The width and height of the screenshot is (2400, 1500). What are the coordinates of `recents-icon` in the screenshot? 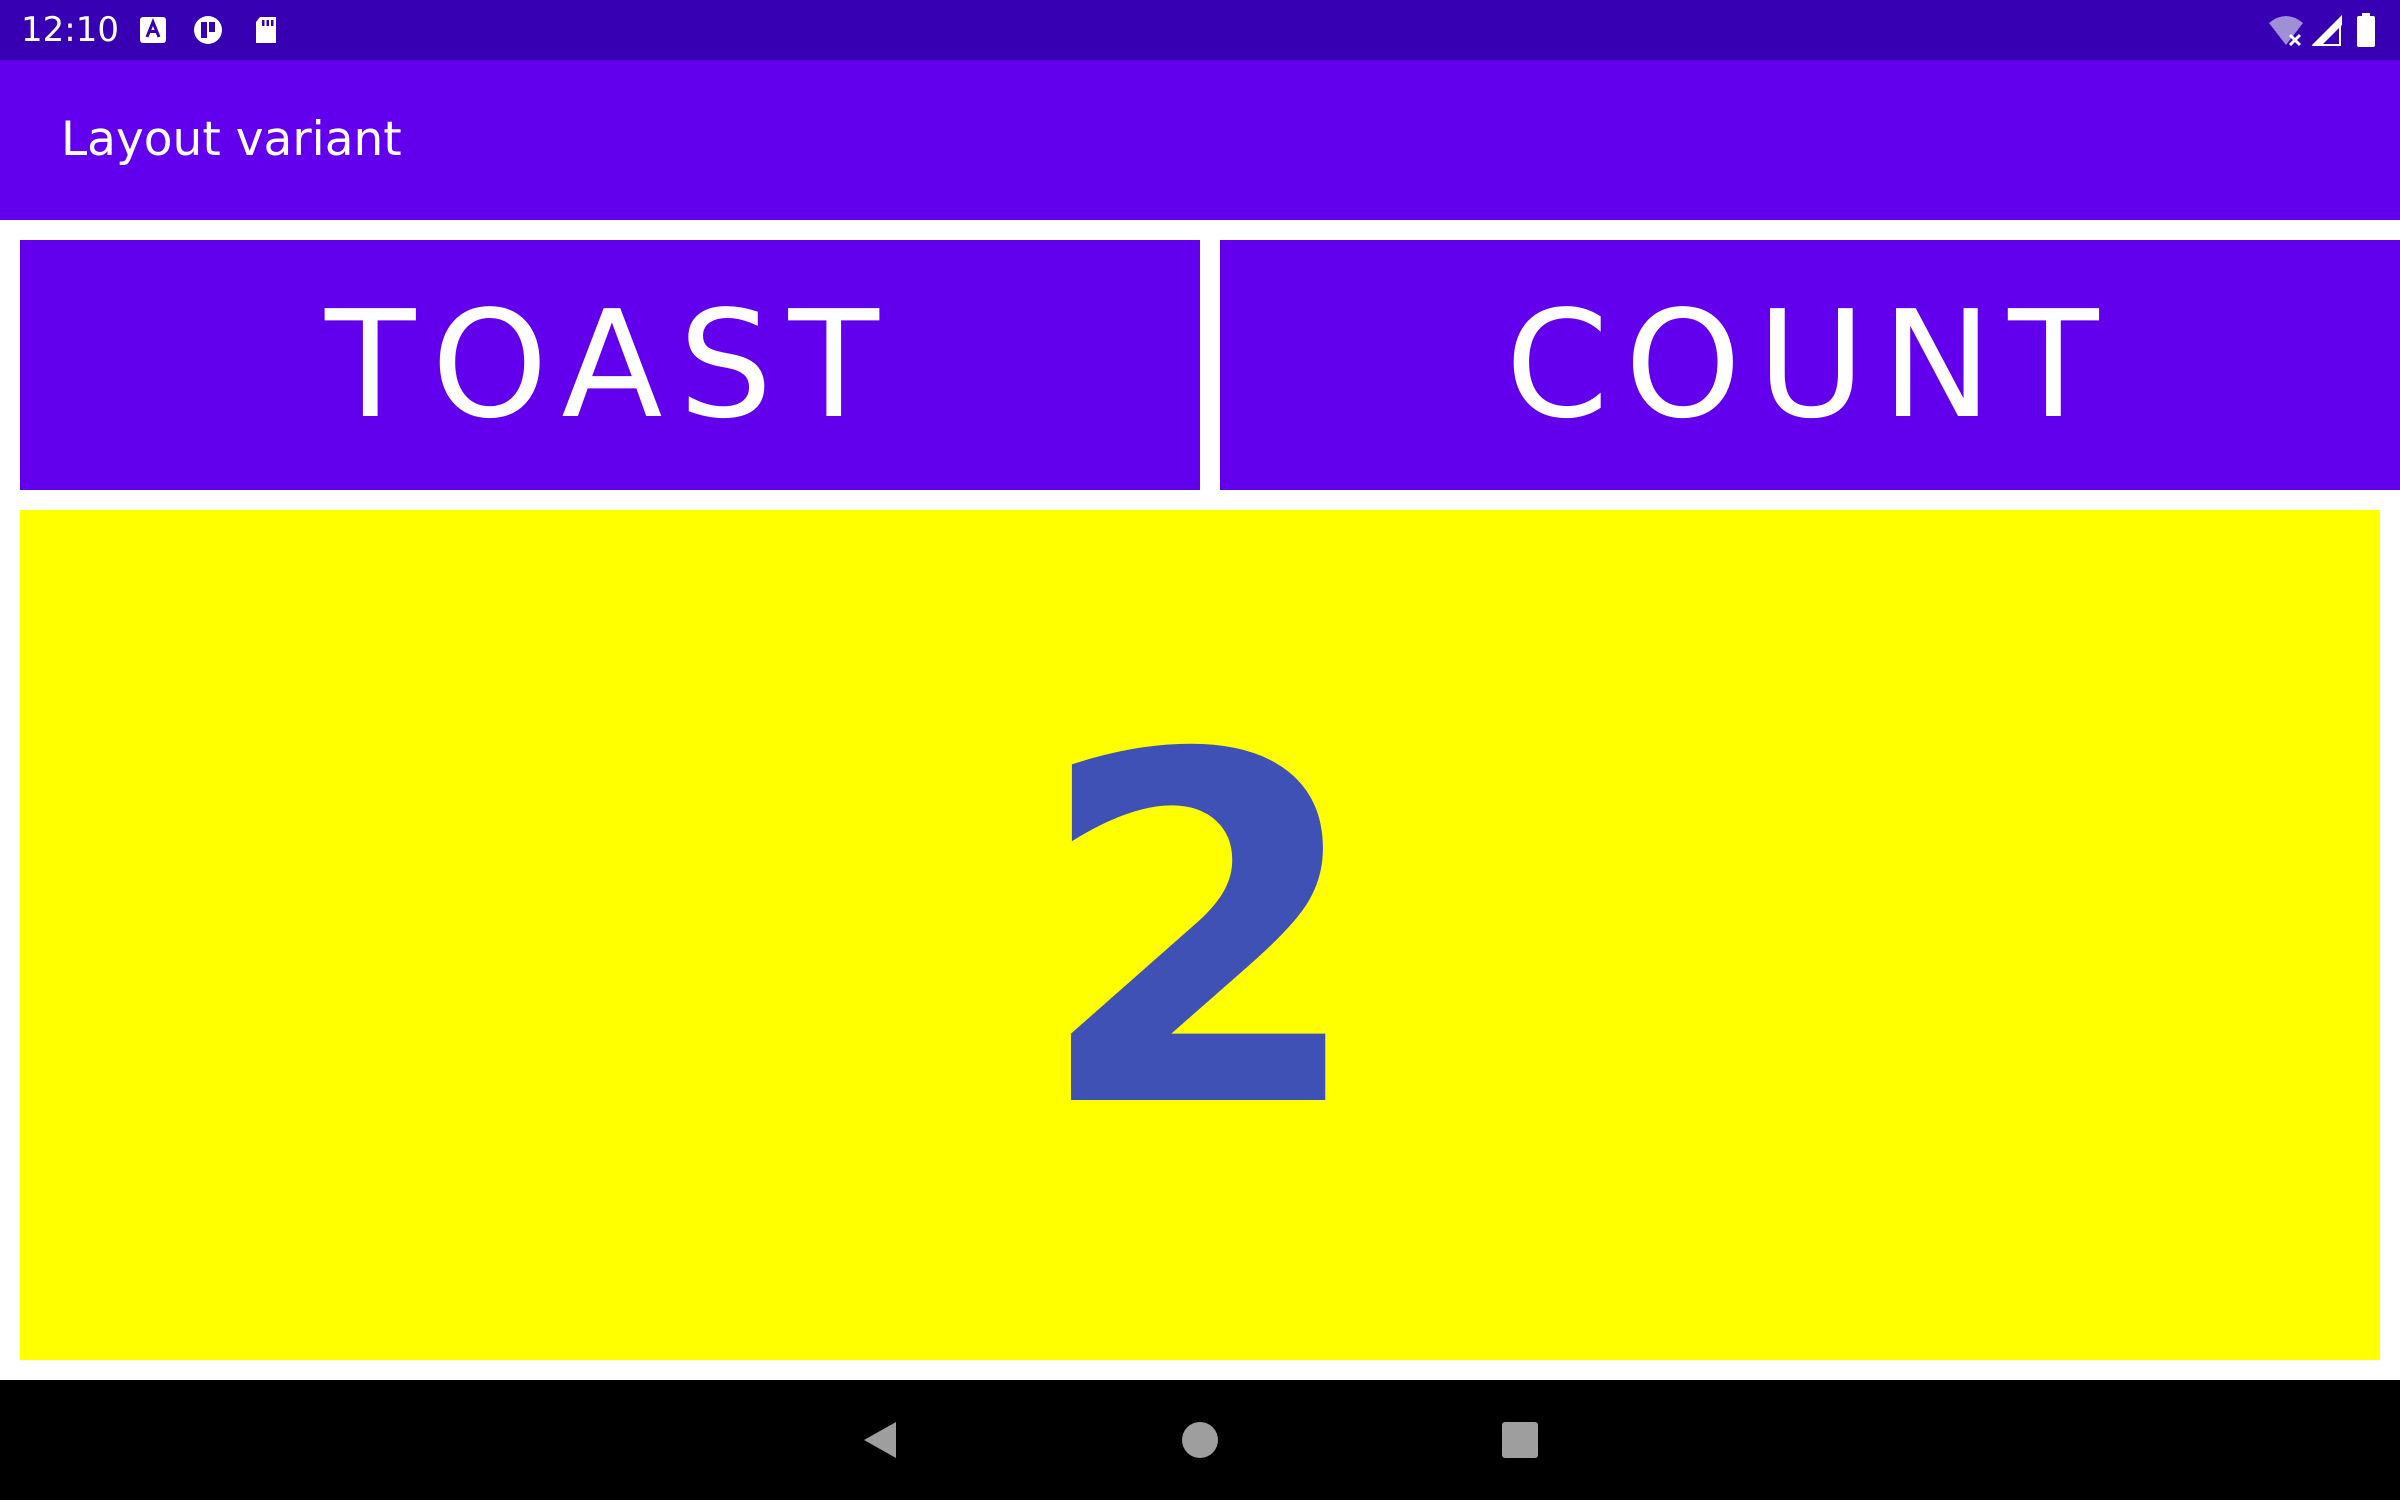 It's located at (1520, 1440).